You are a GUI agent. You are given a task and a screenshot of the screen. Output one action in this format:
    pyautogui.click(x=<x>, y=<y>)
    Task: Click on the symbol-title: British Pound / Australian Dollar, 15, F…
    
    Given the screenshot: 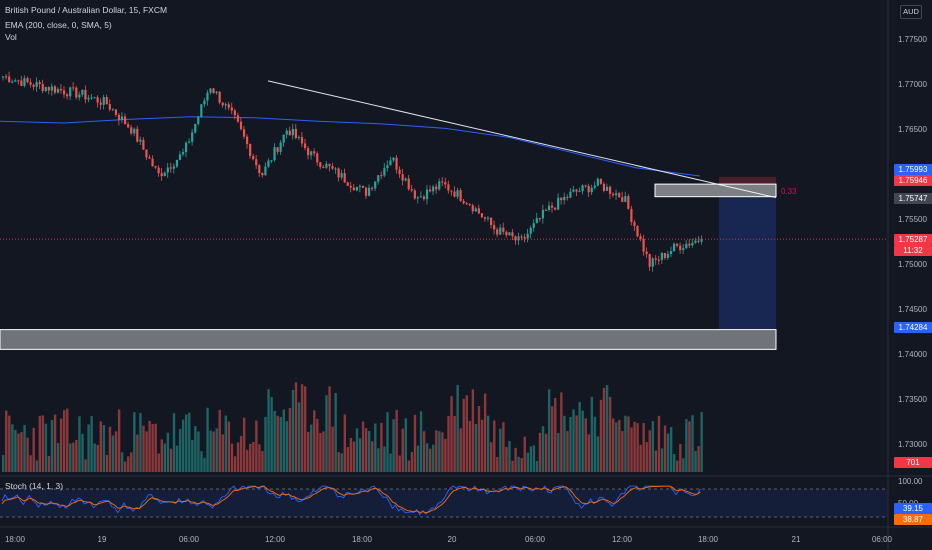 What is the action you would take?
    pyautogui.click(x=86, y=10)
    